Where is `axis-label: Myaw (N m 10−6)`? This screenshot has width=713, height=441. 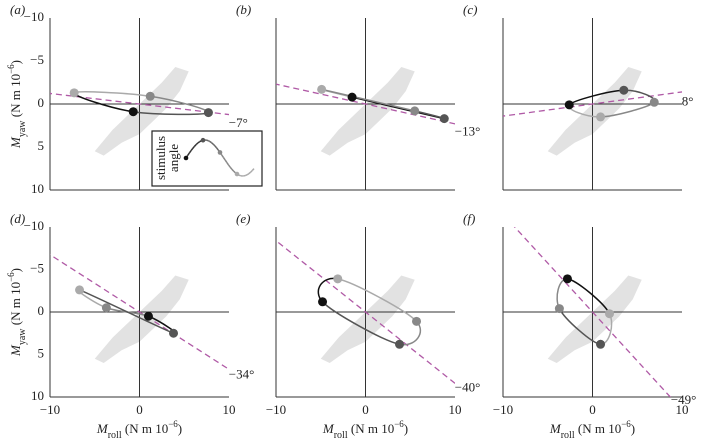 axis-label: Myaw (N m 10−6) is located at coordinates (17, 104).